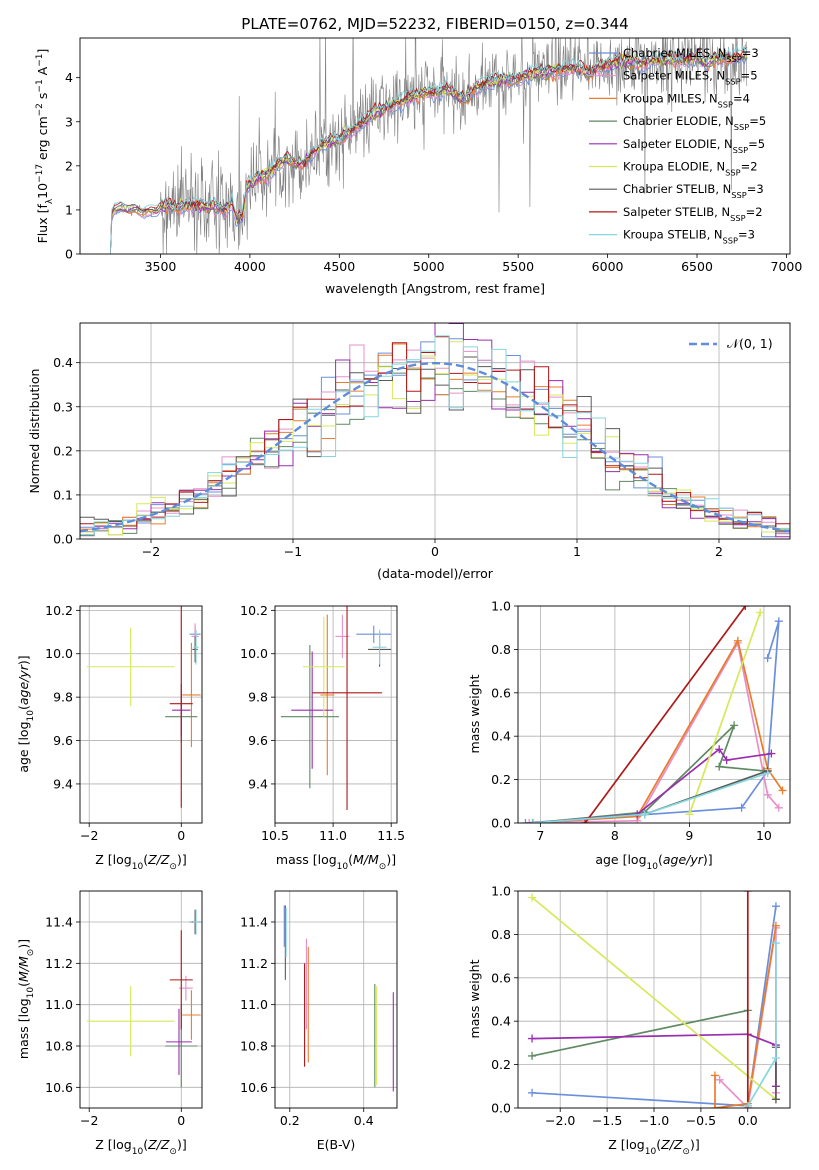 Image resolution: width=819 pixels, height=1170 pixels. Describe the element at coordinates (151, 551) in the screenshot. I see `x-tick-label: −2` at that location.